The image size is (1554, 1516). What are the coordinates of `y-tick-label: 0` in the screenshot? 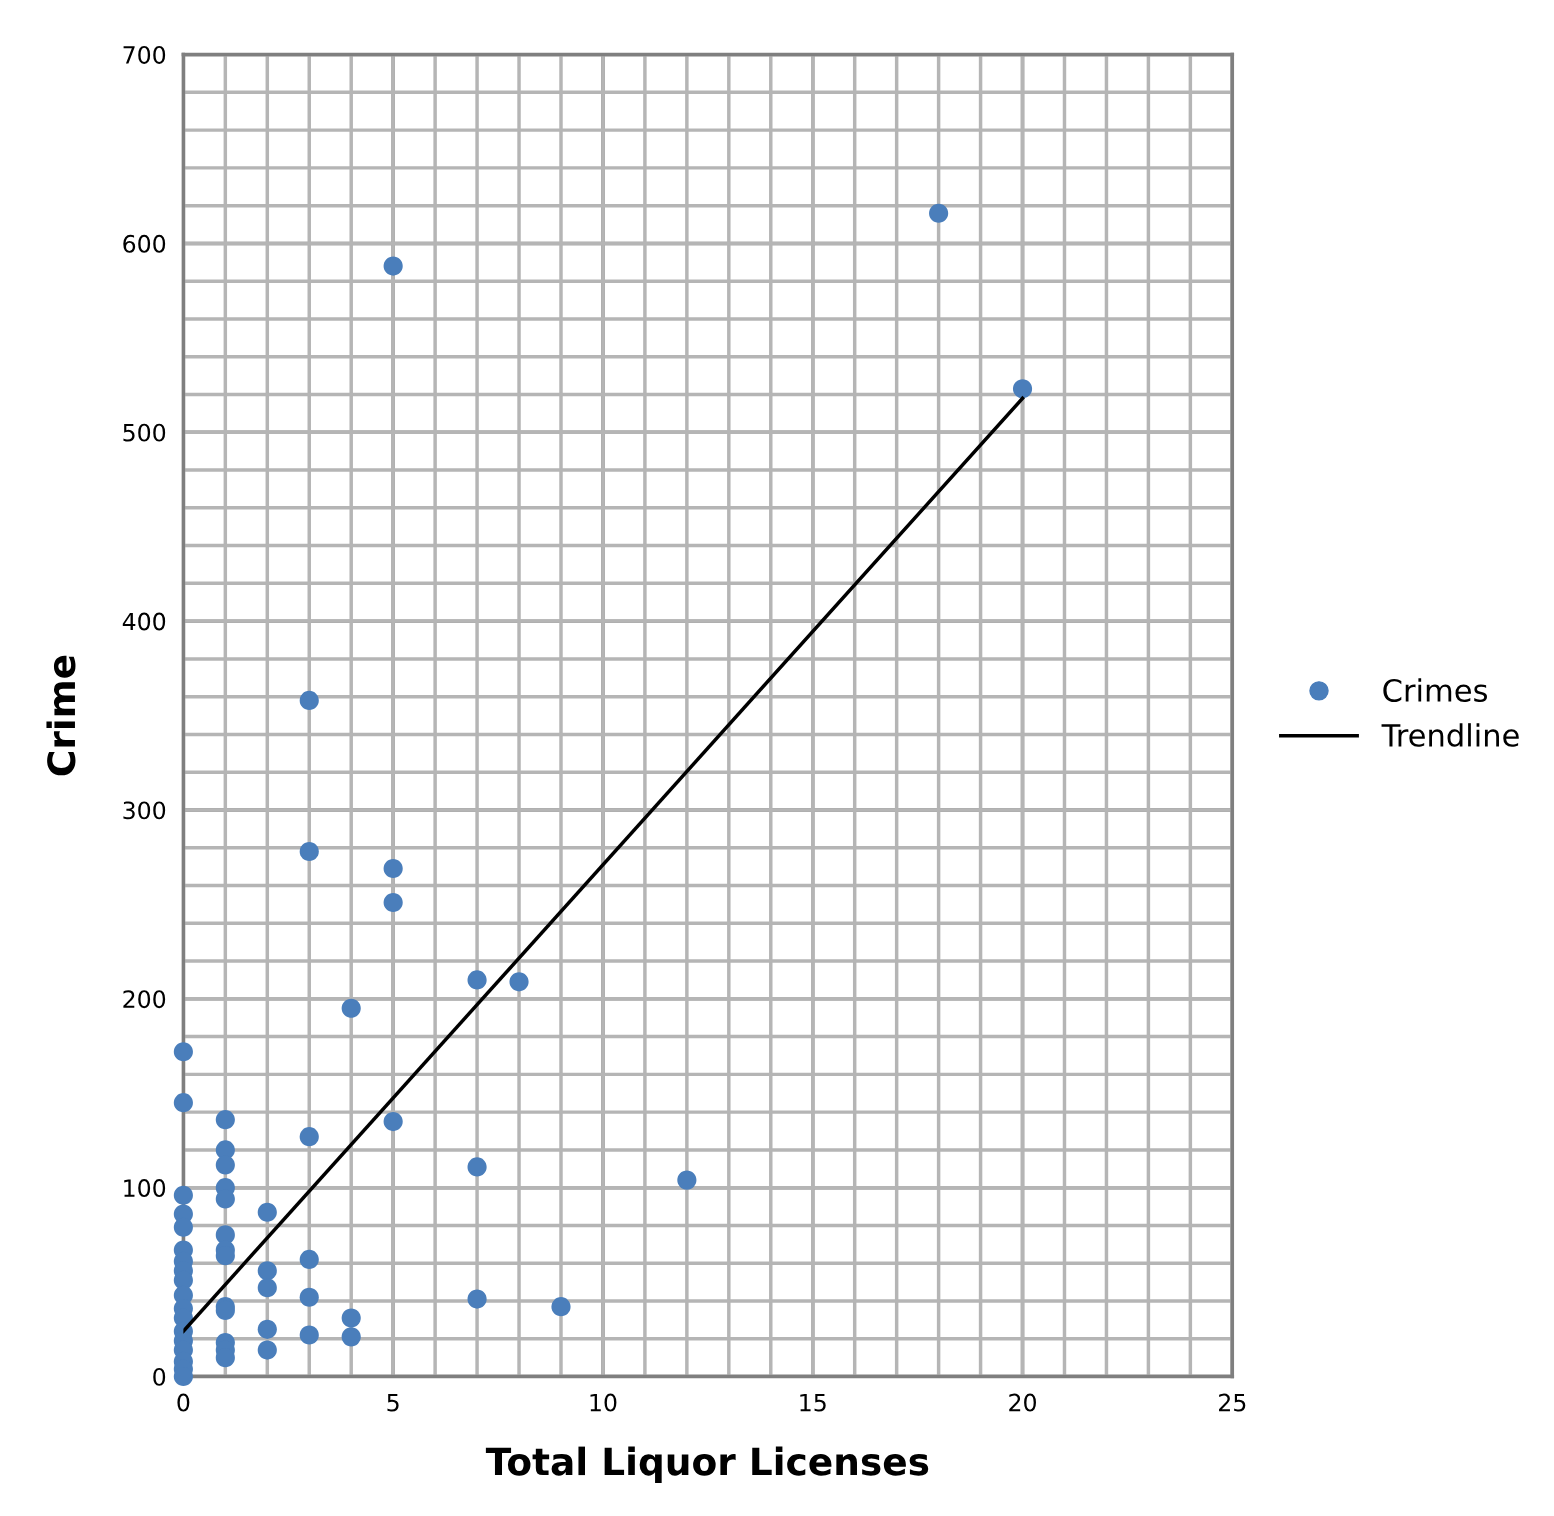 It's located at (159, 1376).